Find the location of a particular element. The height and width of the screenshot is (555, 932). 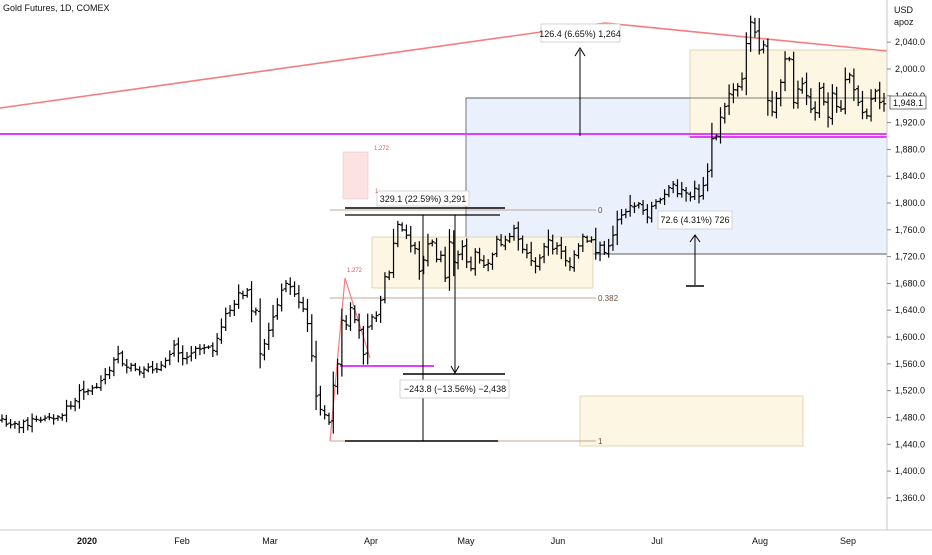

time-tick-label: Mar is located at coordinates (270, 541).